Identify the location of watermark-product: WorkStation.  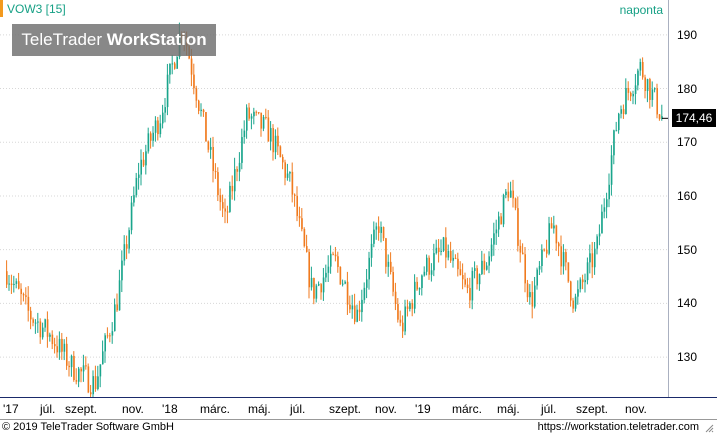
(156, 39).